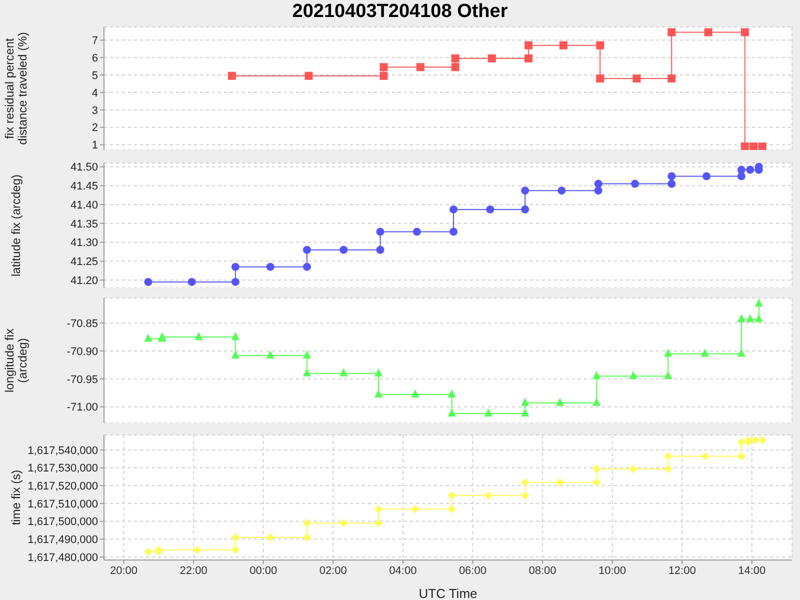 This screenshot has width=800, height=600. I want to click on x-tick-label: 14:00, so click(752, 570).